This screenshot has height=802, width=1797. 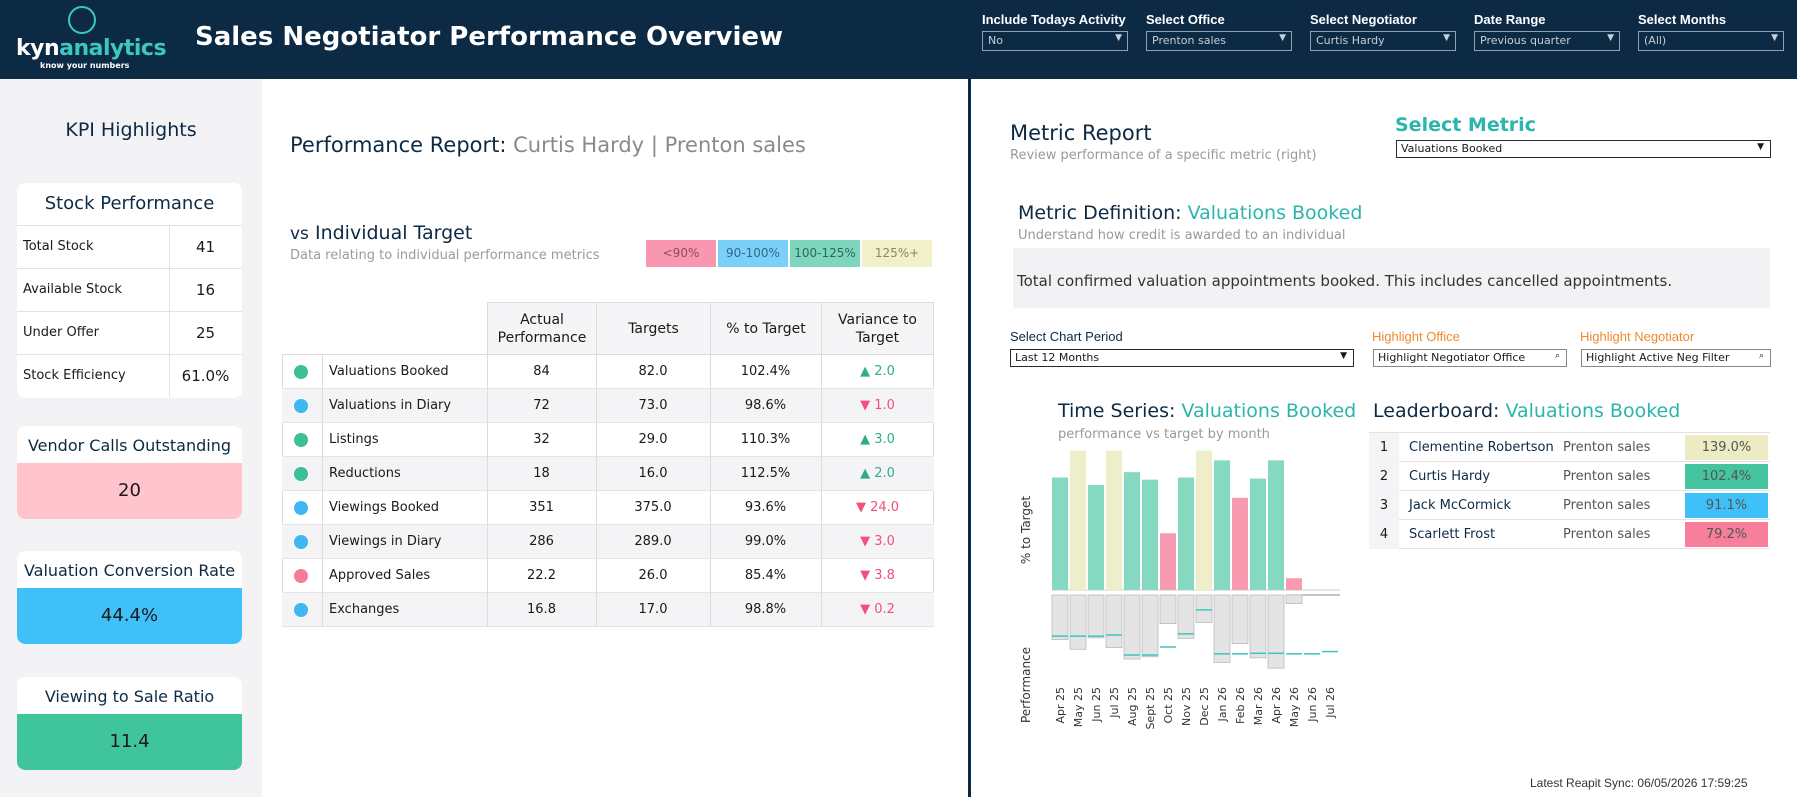 What do you see at coordinates (653, 507) in the screenshot?
I see `cell-target: 375.0` at bounding box center [653, 507].